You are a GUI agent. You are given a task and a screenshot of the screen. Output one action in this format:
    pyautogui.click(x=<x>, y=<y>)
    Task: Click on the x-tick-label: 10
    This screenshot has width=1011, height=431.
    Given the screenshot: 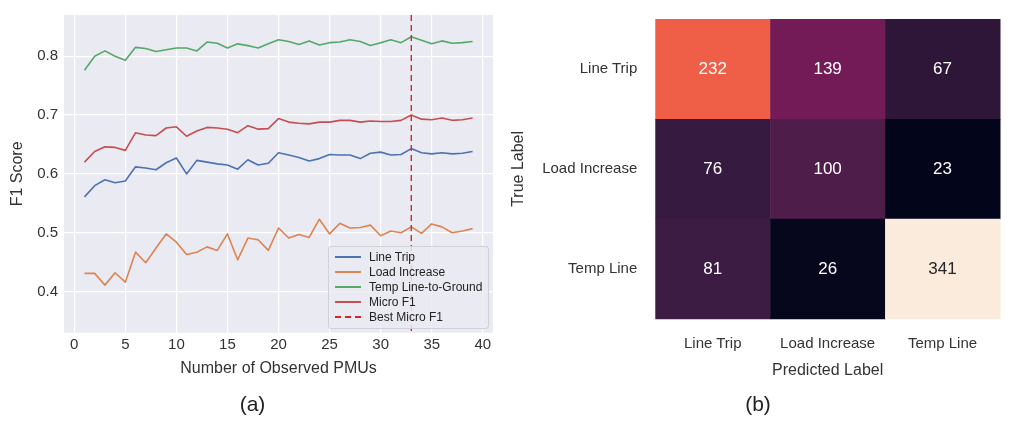 What is the action you would take?
    pyautogui.click(x=176, y=343)
    